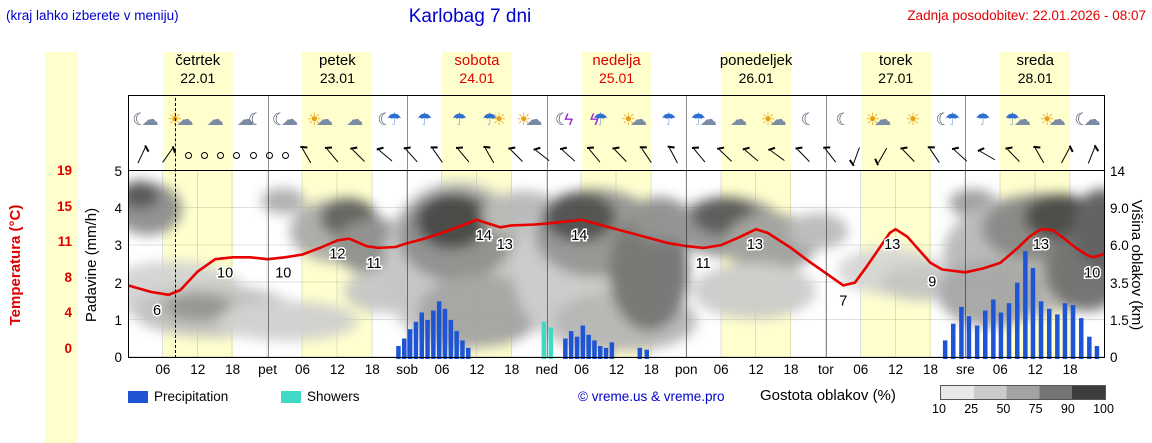  Describe the element at coordinates (651, 396) in the screenshot. I see `site-link: © vreme.us & vreme.pro` at that location.